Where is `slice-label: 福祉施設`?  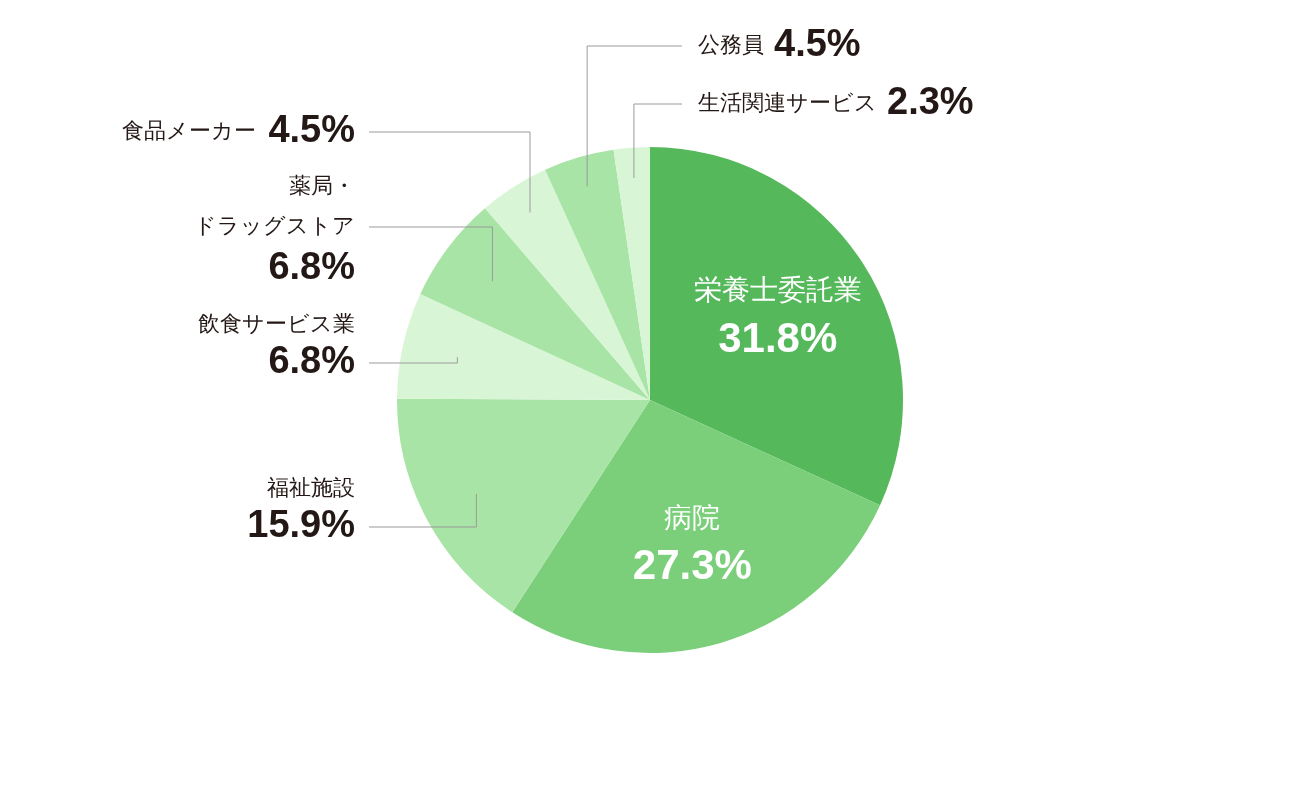 slice-label: 福祉施設 is located at coordinates (311, 487).